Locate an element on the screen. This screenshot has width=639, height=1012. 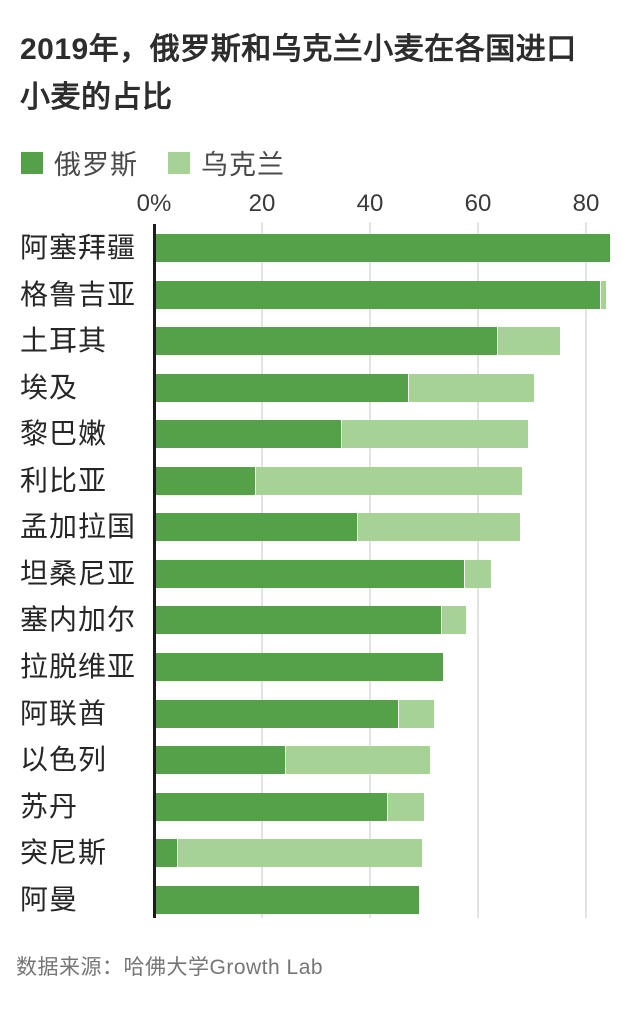
category-label: 格鲁吉亚 is located at coordinates (78, 294).